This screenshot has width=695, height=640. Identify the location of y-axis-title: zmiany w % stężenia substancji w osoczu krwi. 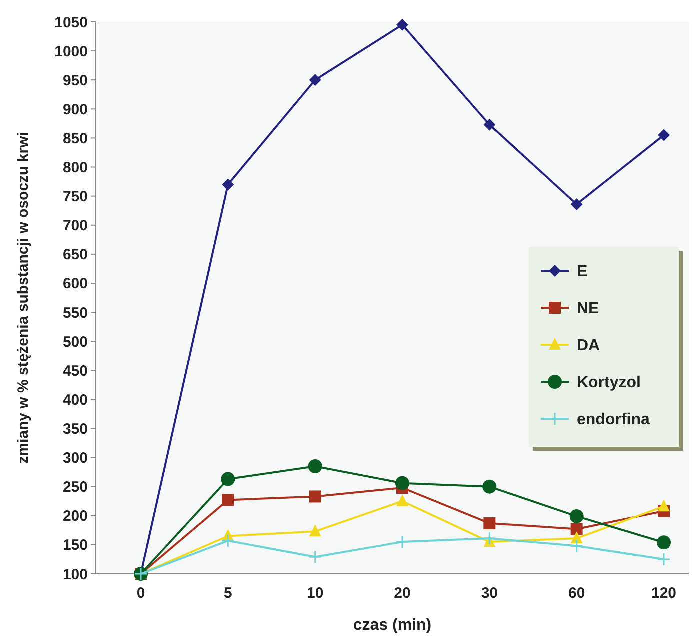
(23, 298).